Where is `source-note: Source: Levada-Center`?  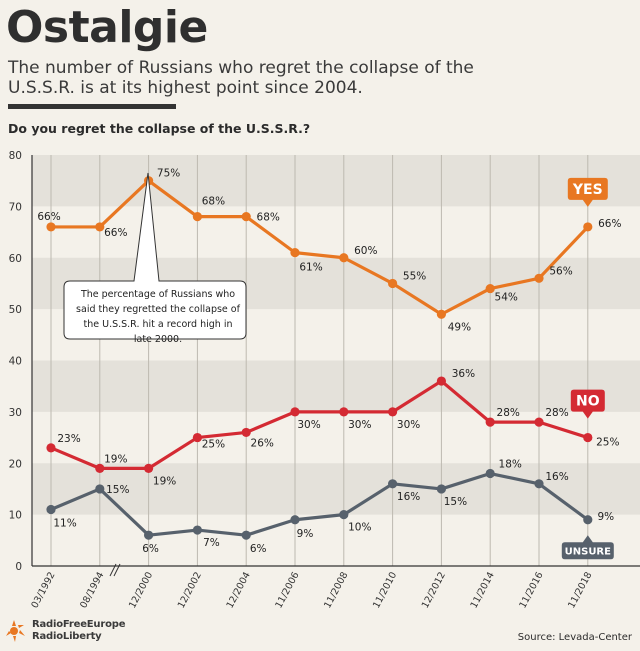 source-note: Source: Levada-Center is located at coordinates (574, 637).